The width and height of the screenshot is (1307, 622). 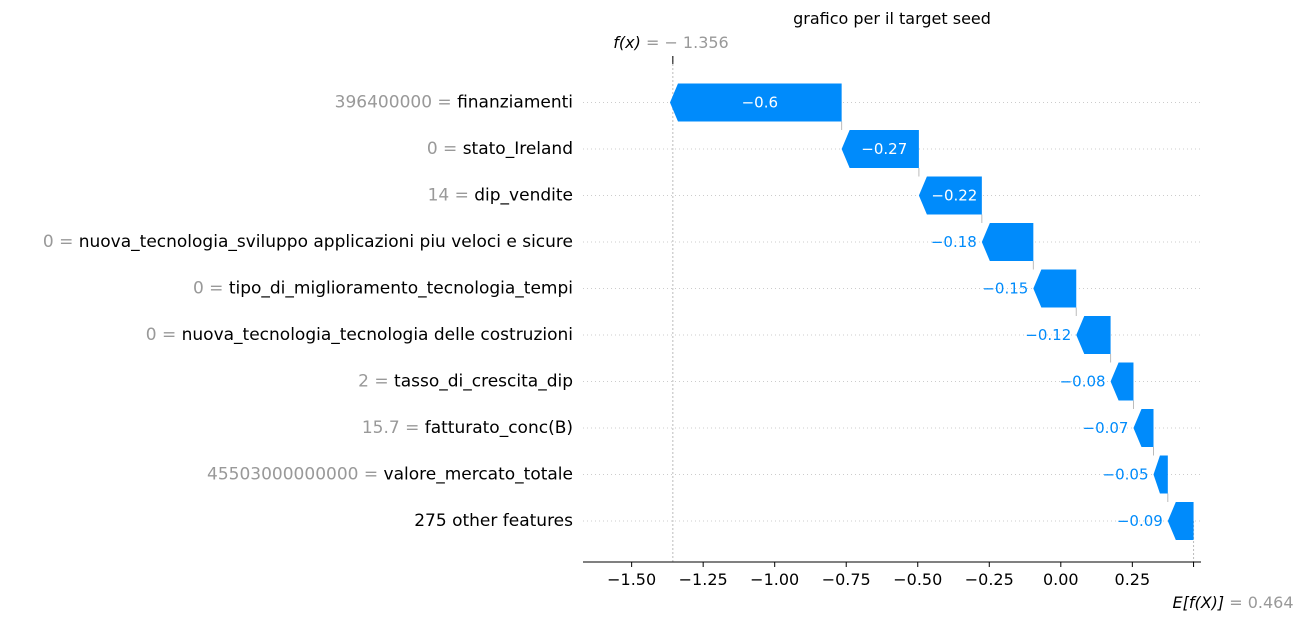 What do you see at coordinates (1133, 579) in the screenshot?
I see `x-tick-label: 0.25` at bounding box center [1133, 579].